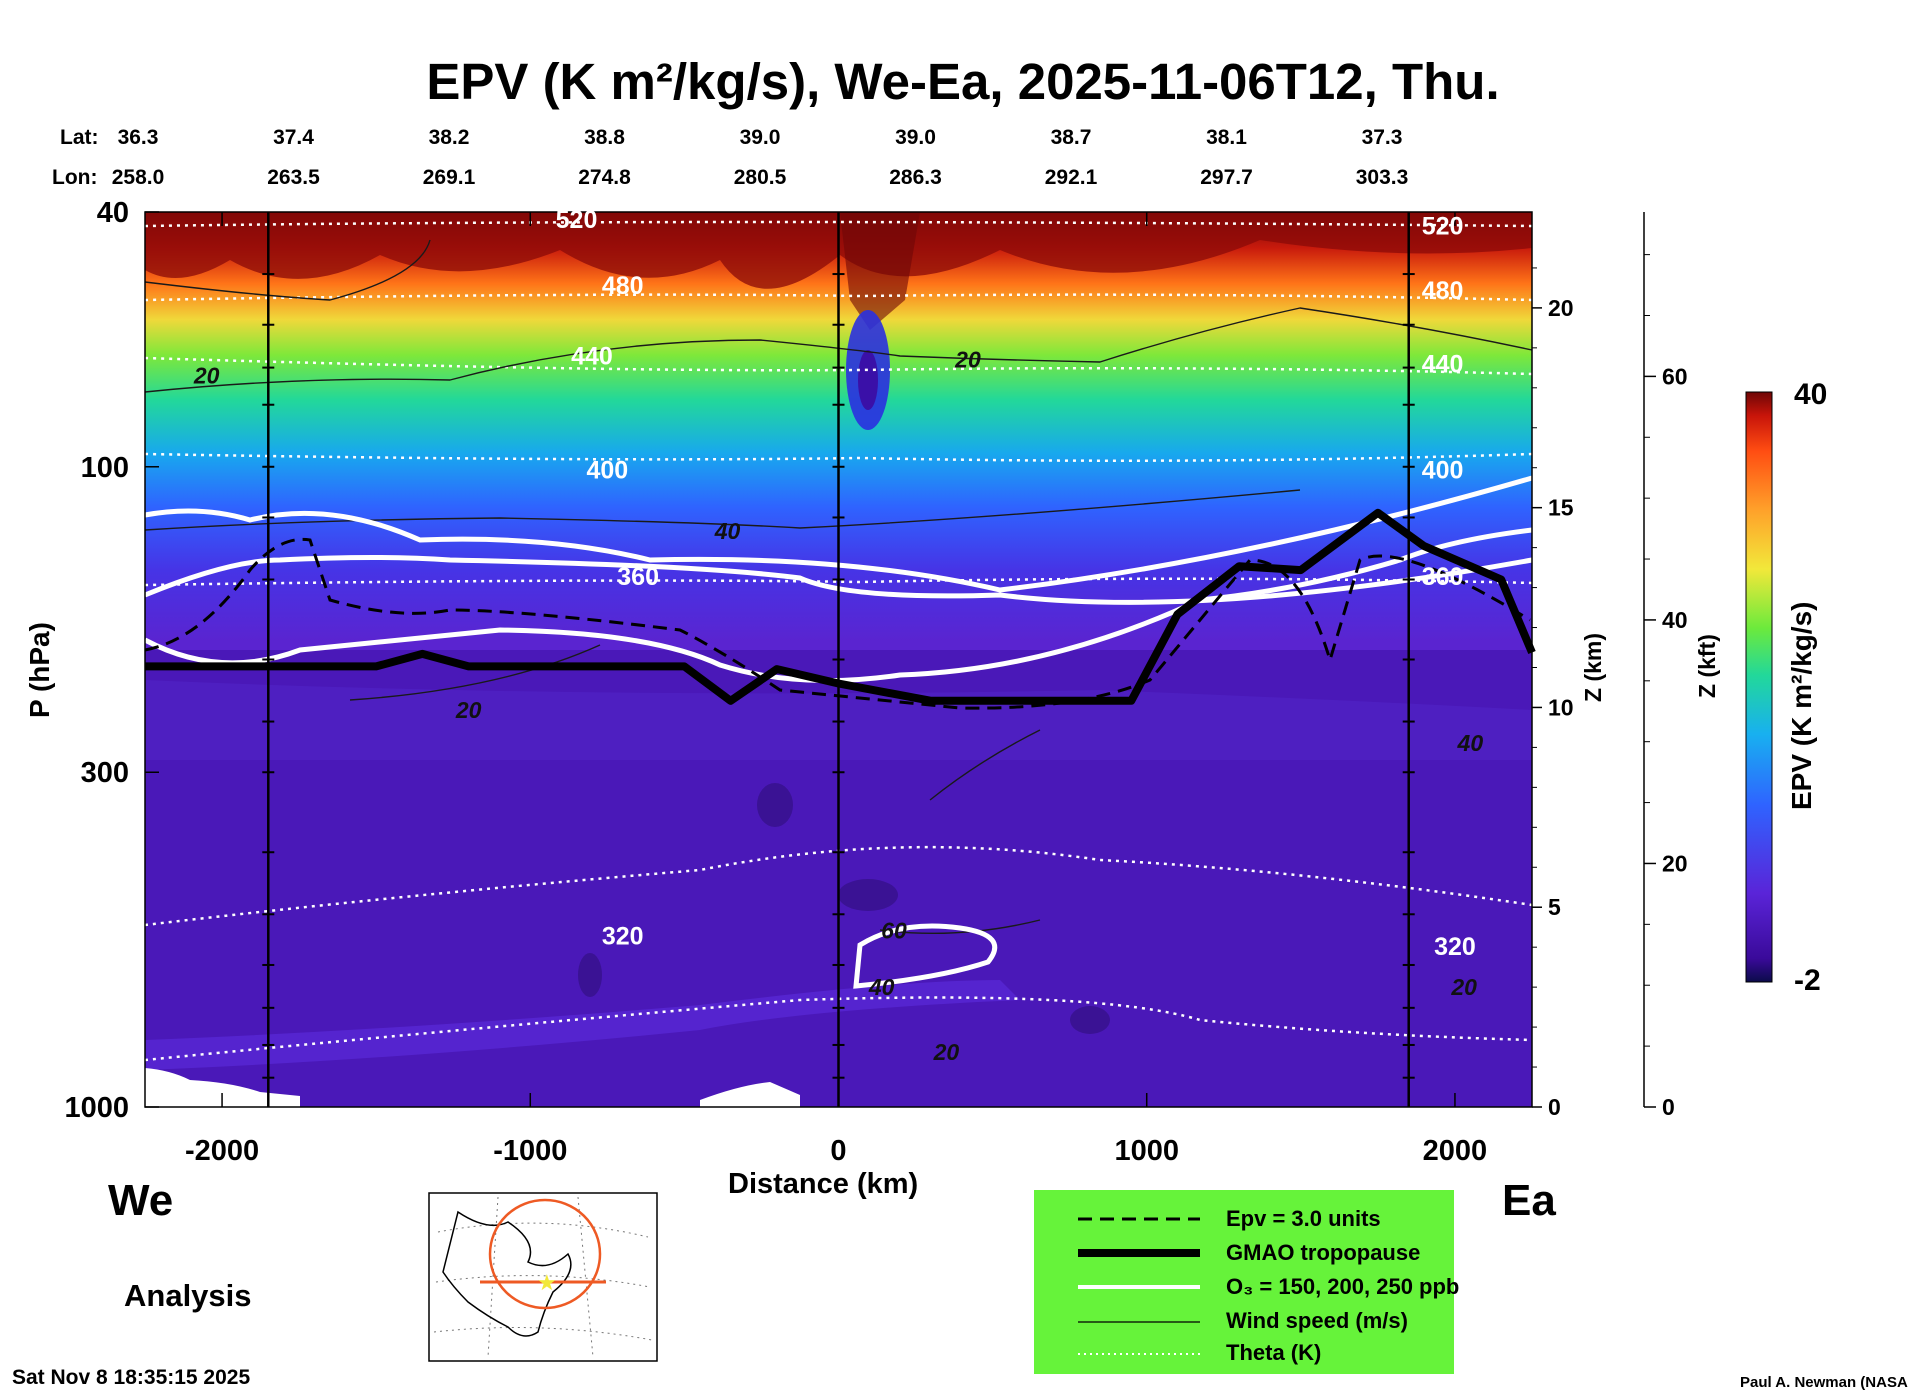  Describe the element at coordinates (1244, 1321) in the screenshot. I see `legend-item-wind: Wind speed (m/s)` at that location.